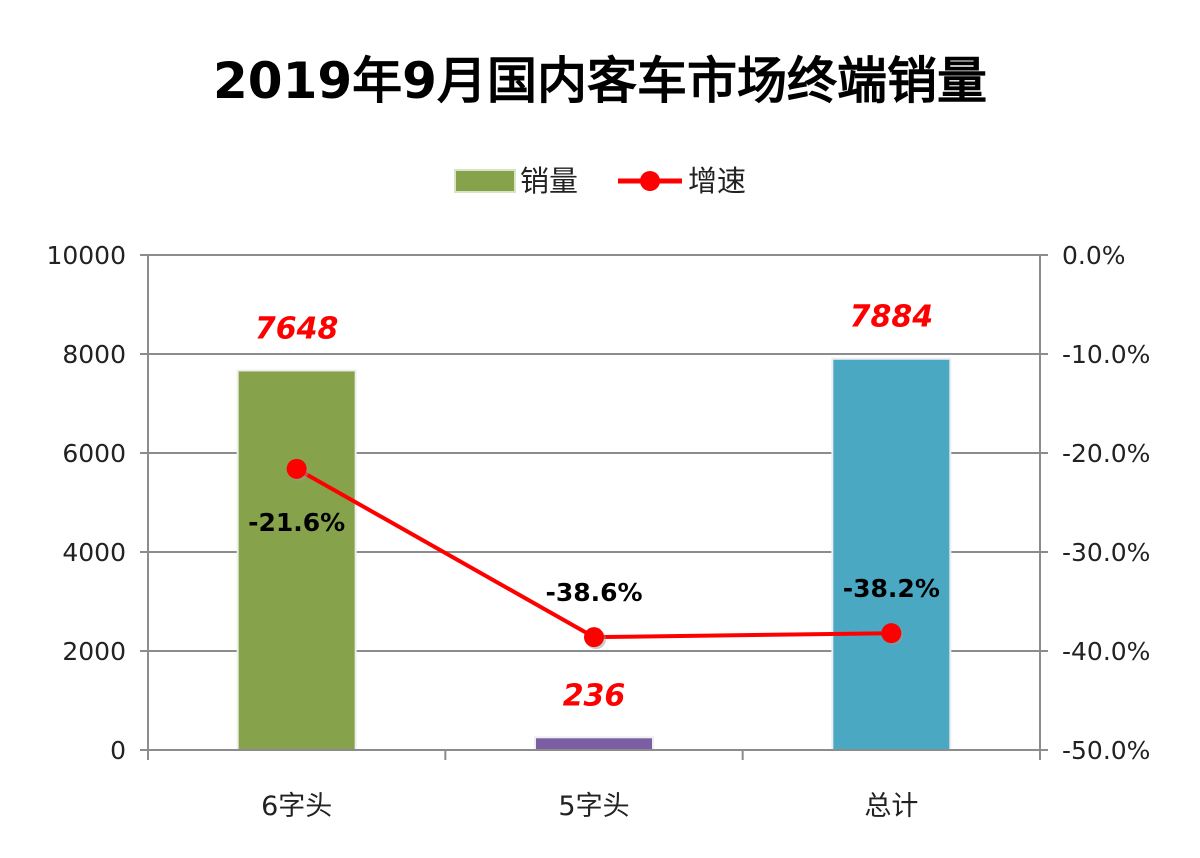 The image size is (1200, 858). I want to click on x-axis-tick-label: 6字头, so click(296, 806).